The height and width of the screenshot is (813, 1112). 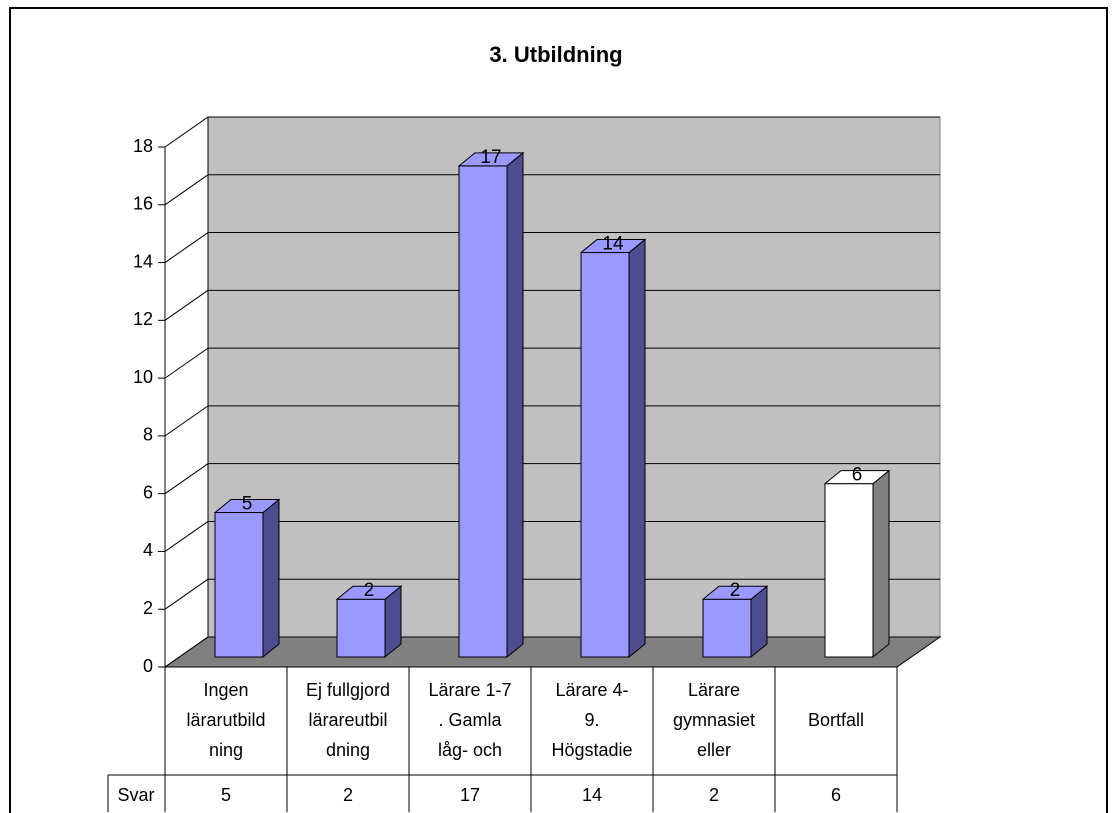 I want to click on floor, so click(x=552, y=652).